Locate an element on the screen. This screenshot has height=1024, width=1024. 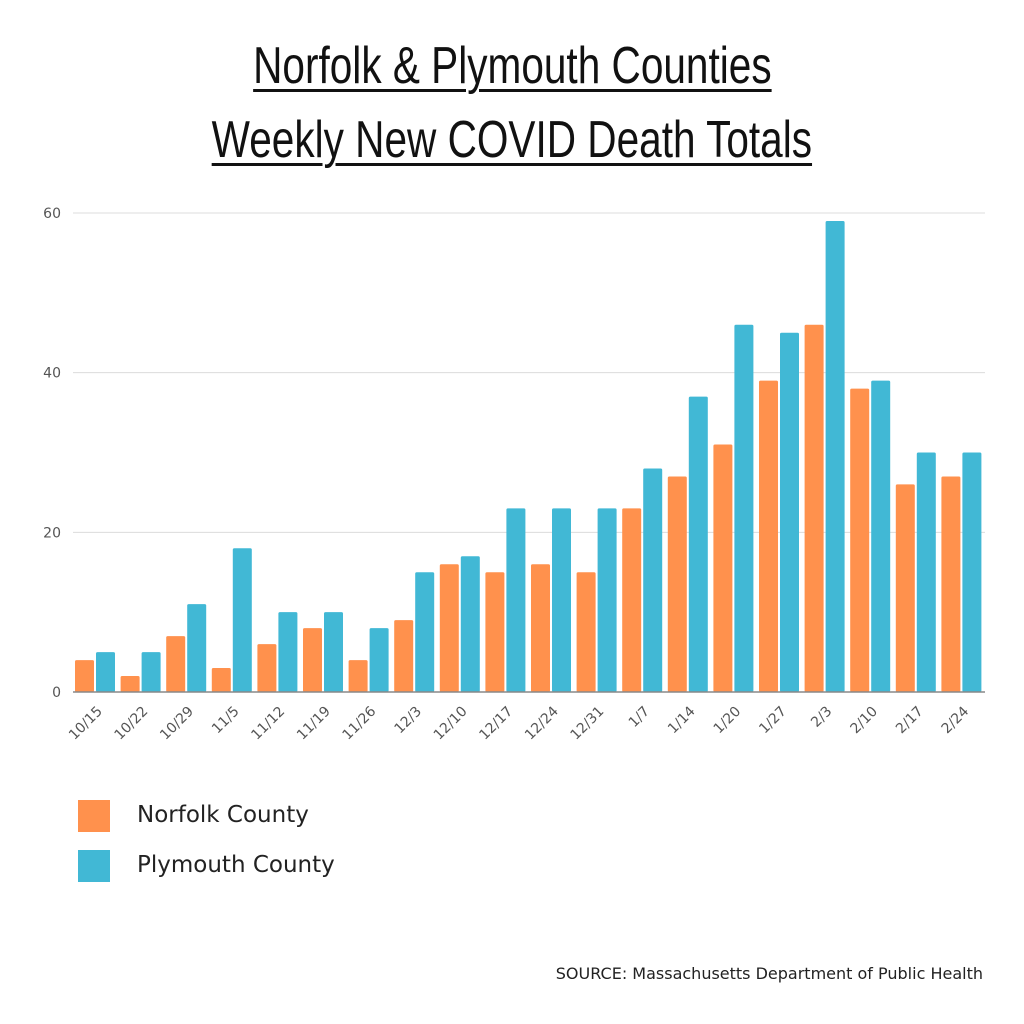
x-tick-label: 12/17 is located at coordinates (496, 724).